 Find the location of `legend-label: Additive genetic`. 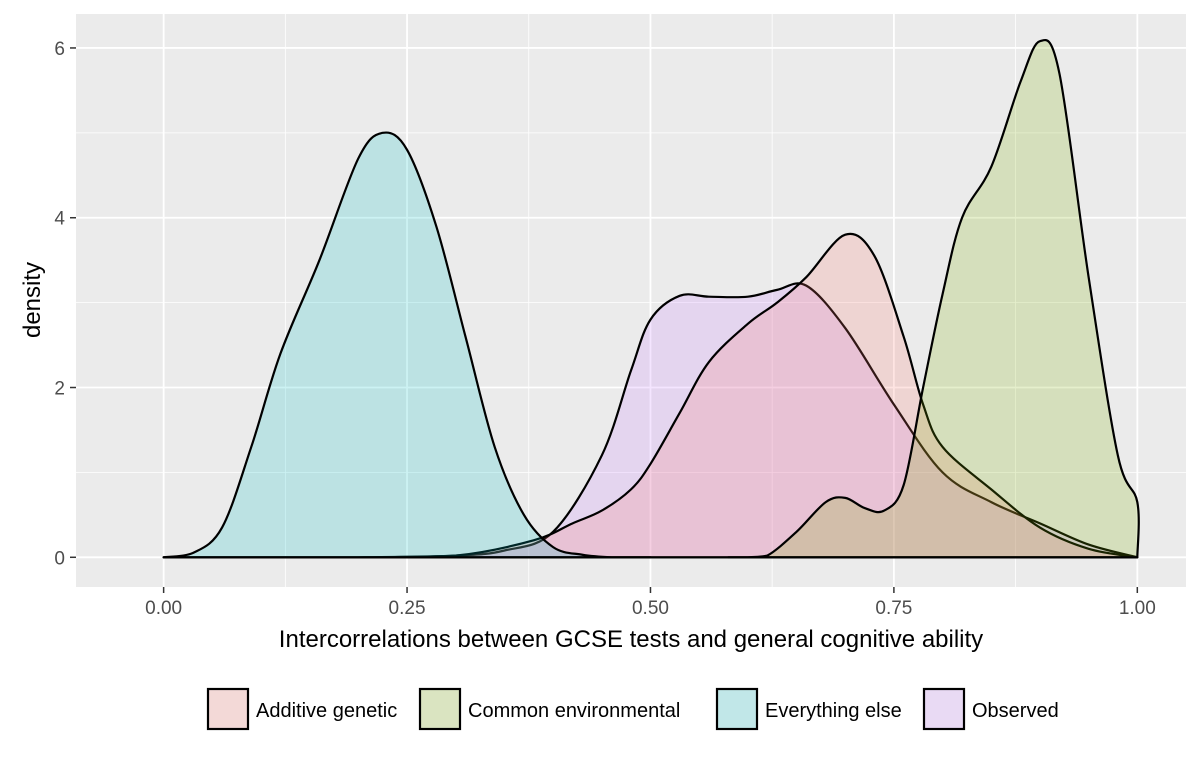

legend-label: Additive genetic is located at coordinates (326, 711).